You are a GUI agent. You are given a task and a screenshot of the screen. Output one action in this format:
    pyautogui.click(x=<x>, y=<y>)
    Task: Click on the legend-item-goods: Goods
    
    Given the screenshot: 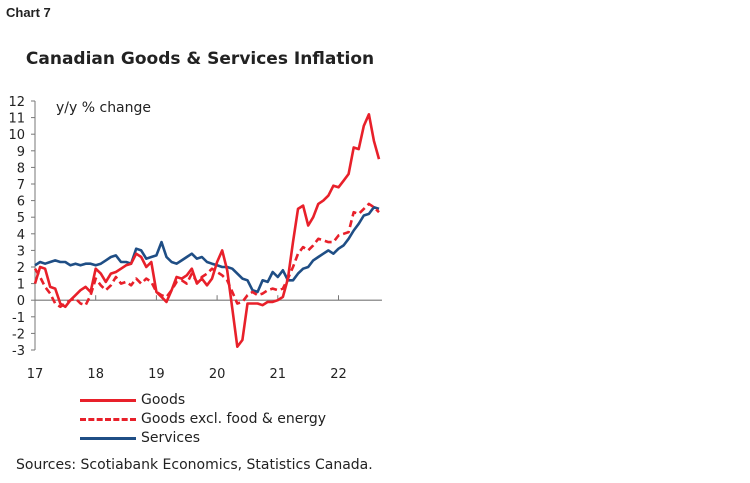 What is the action you would take?
    pyautogui.click(x=132, y=400)
    